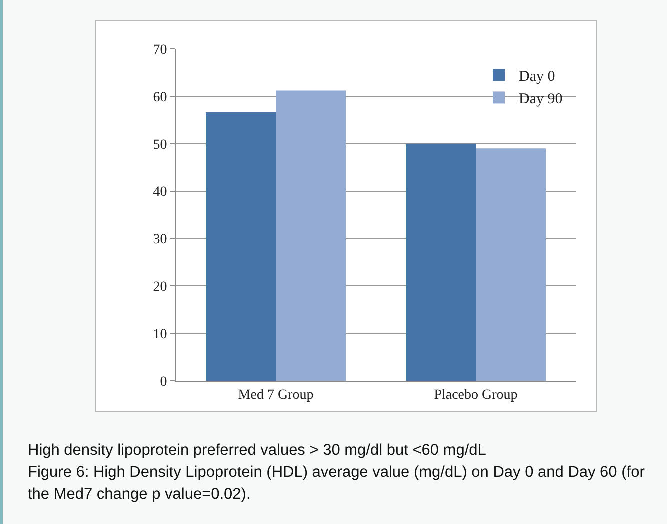 This screenshot has width=667, height=524. What do you see at coordinates (160, 192) in the screenshot?
I see `y-tick-label: 40` at bounding box center [160, 192].